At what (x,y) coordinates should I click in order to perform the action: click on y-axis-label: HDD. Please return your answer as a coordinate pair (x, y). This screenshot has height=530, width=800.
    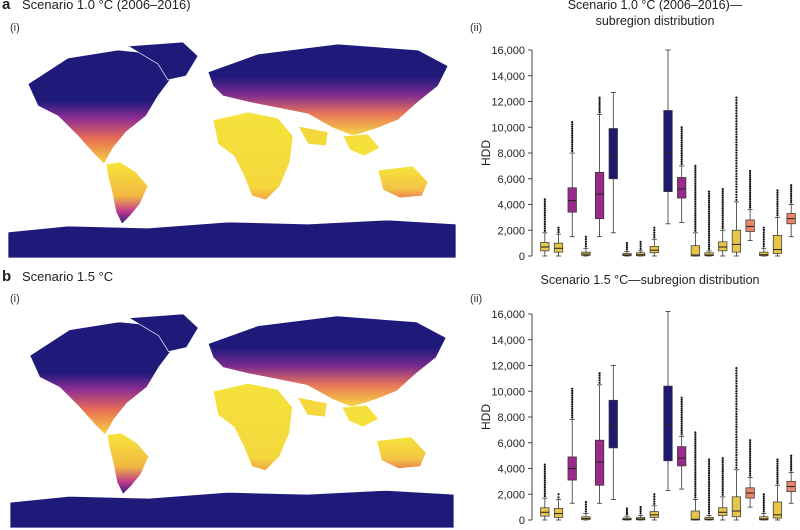
    Looking at the image, I should click on (486, 153).